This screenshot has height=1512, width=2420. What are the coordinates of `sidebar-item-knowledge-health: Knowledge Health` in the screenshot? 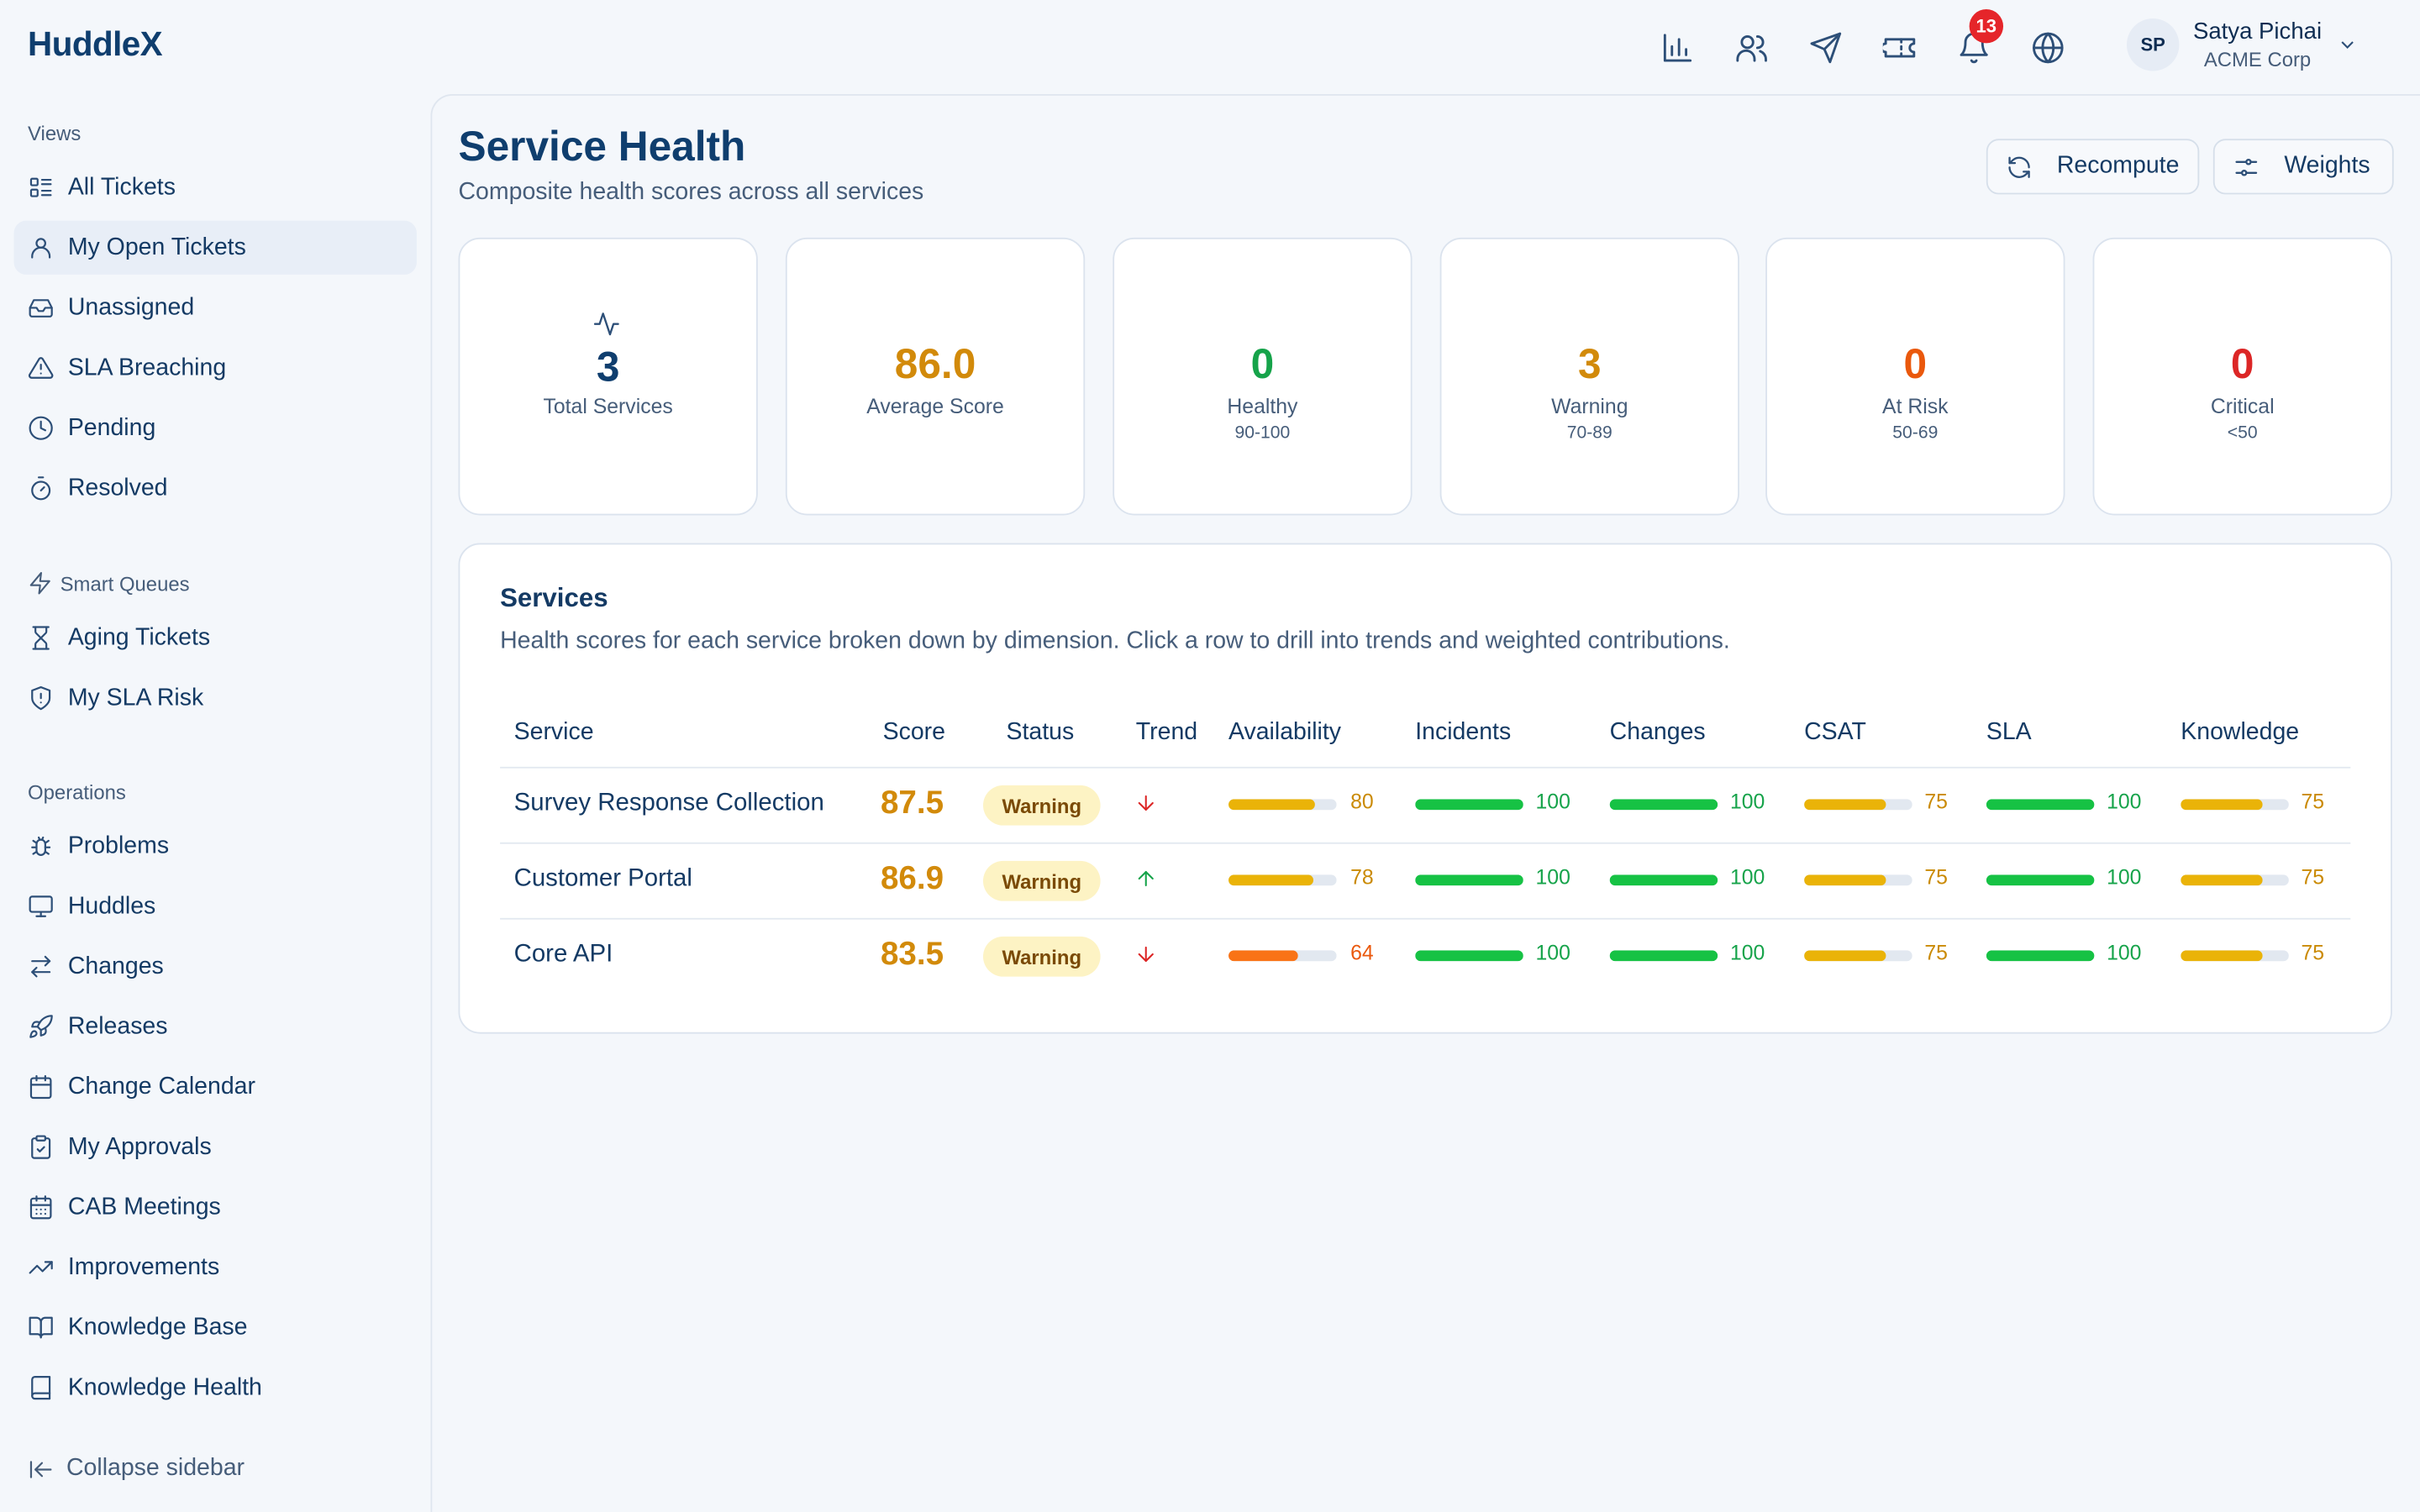 It's located at (216, 1388).